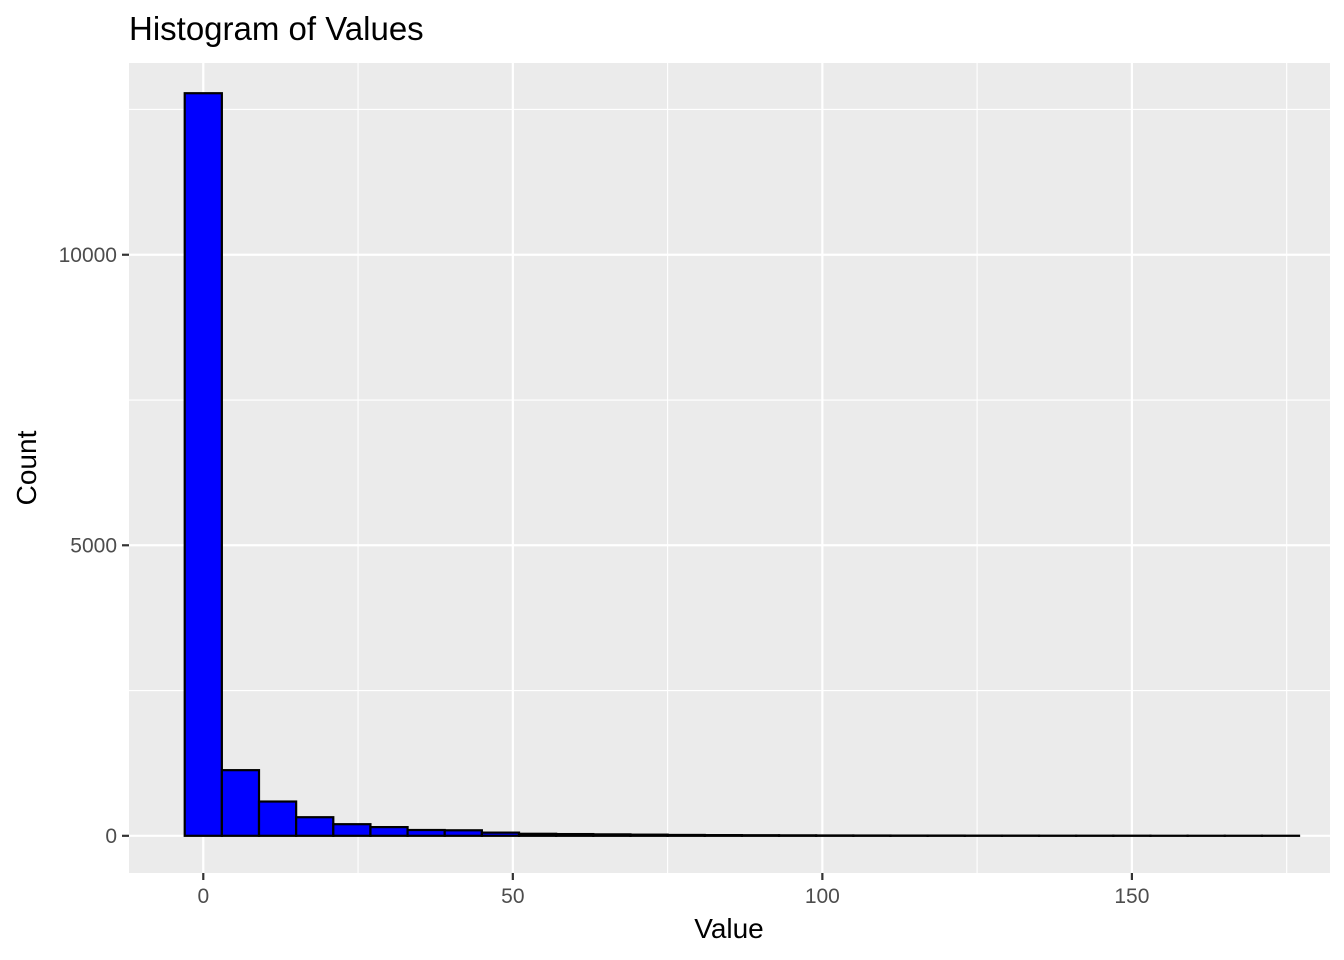 The height and width of the screenshot is (960, 1344). Describe the element at coordinates (276, 28) in the screenshot. I see `chart-title: Histogram of Values` at that location.